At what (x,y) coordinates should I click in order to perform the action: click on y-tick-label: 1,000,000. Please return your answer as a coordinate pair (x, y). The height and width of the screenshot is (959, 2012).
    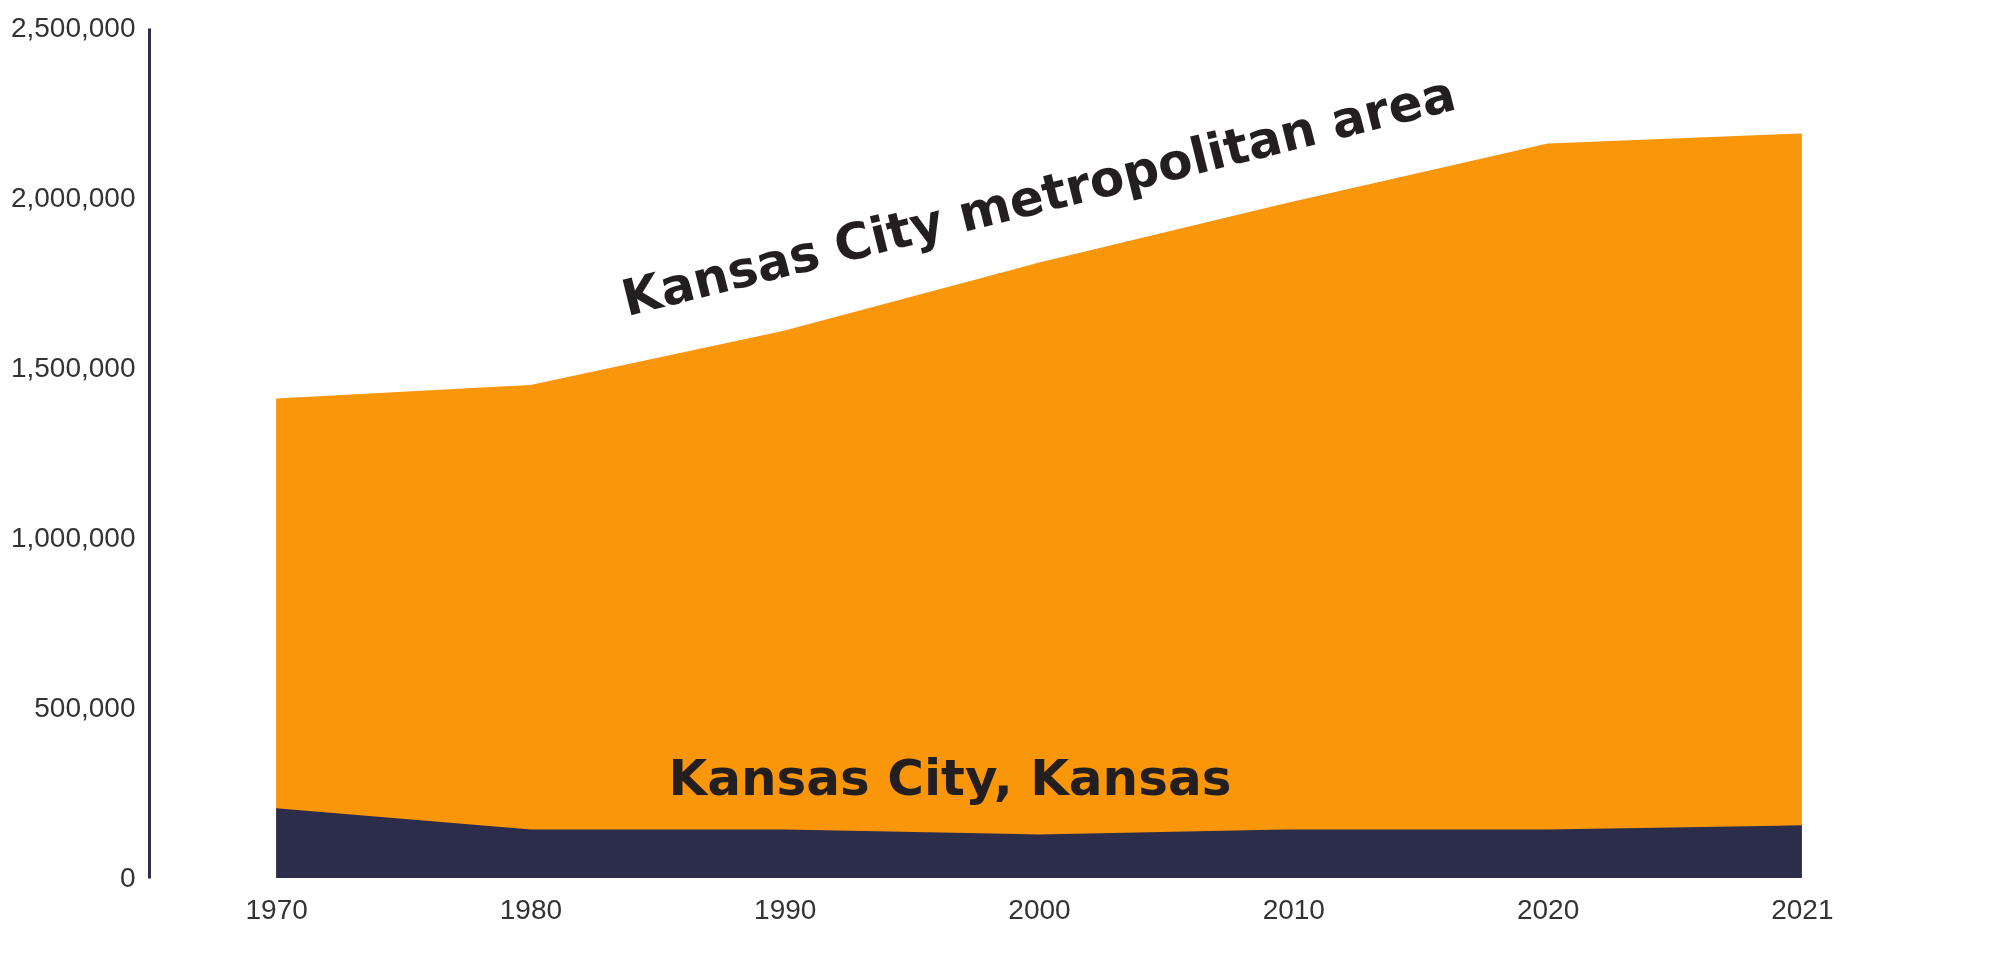
    Looking at the image, I should click on (73, 537).